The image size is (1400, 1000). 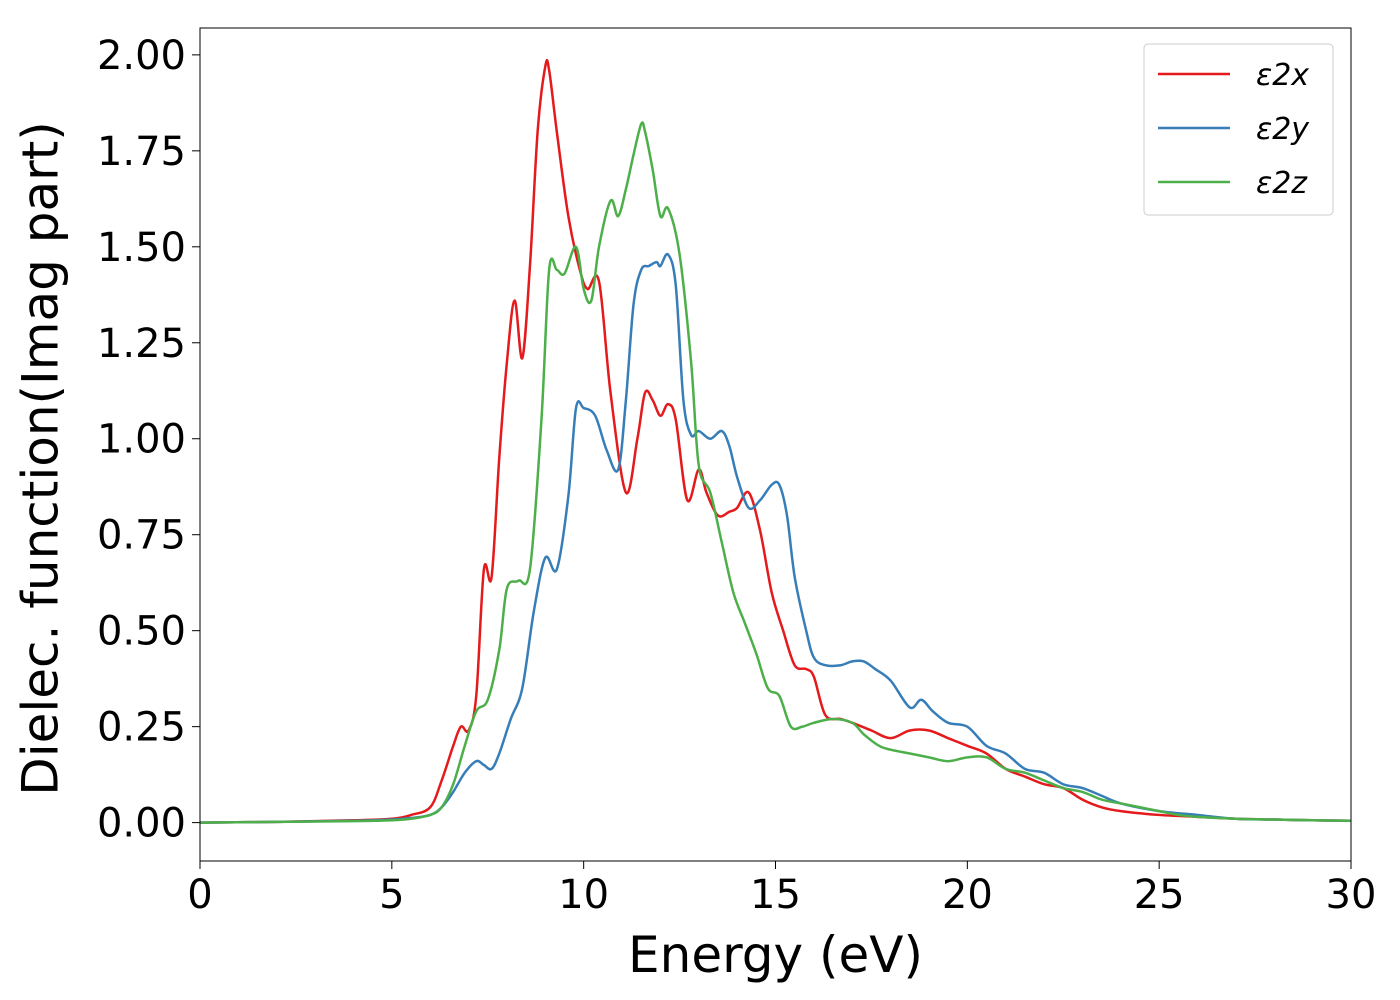 What do you see at coordinates (141, 248) in the screenshot?
I see `y-tick-label: 1.50` at bounding box center [141, 248].